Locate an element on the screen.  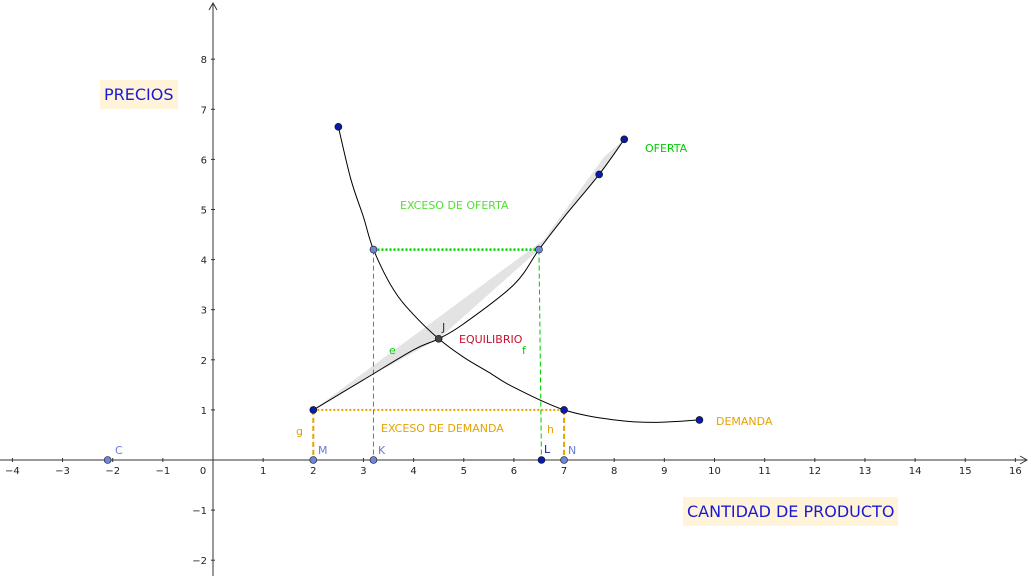
x-tick-label: −1 is located at coordinates (162, 471).